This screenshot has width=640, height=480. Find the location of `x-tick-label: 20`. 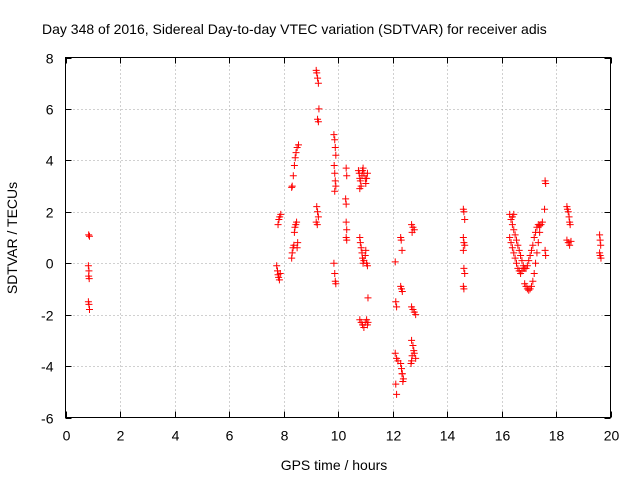

x-tick-label: 20 is located at coordinates (612, 436).